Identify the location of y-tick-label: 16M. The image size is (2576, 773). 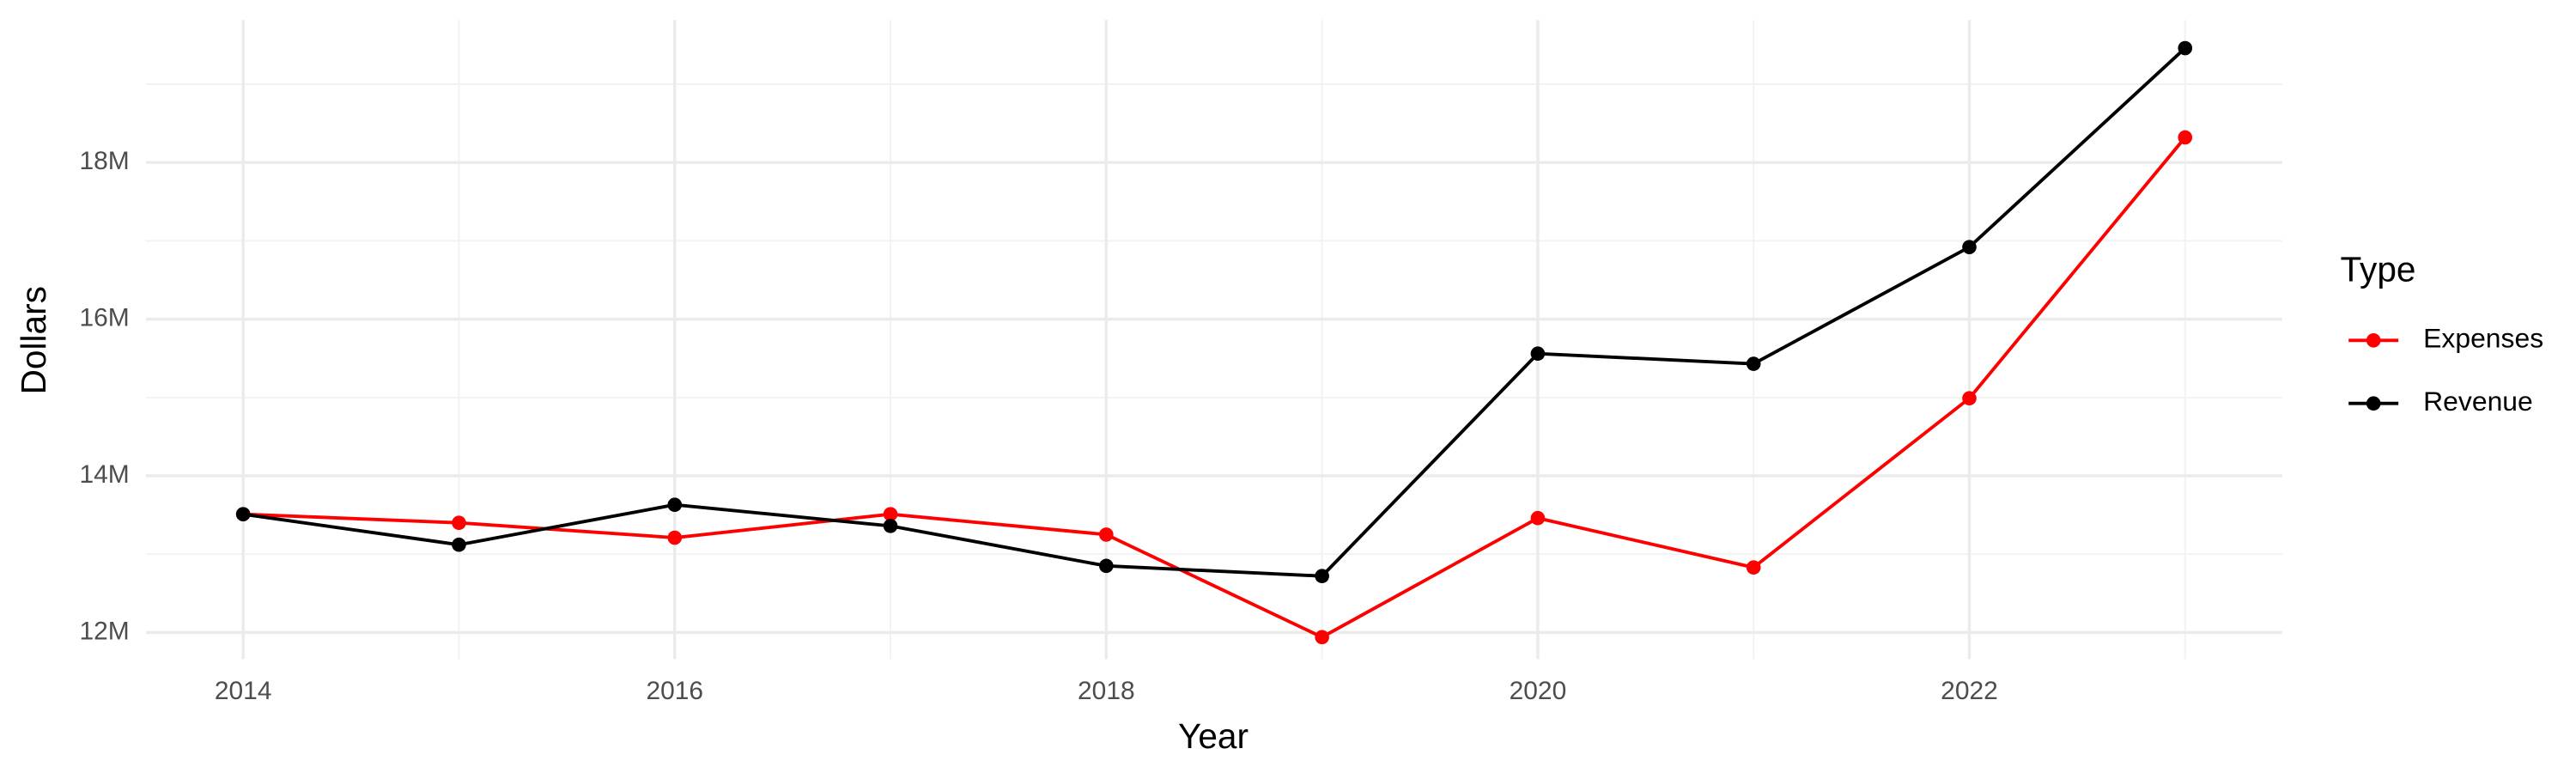
(104, 318).